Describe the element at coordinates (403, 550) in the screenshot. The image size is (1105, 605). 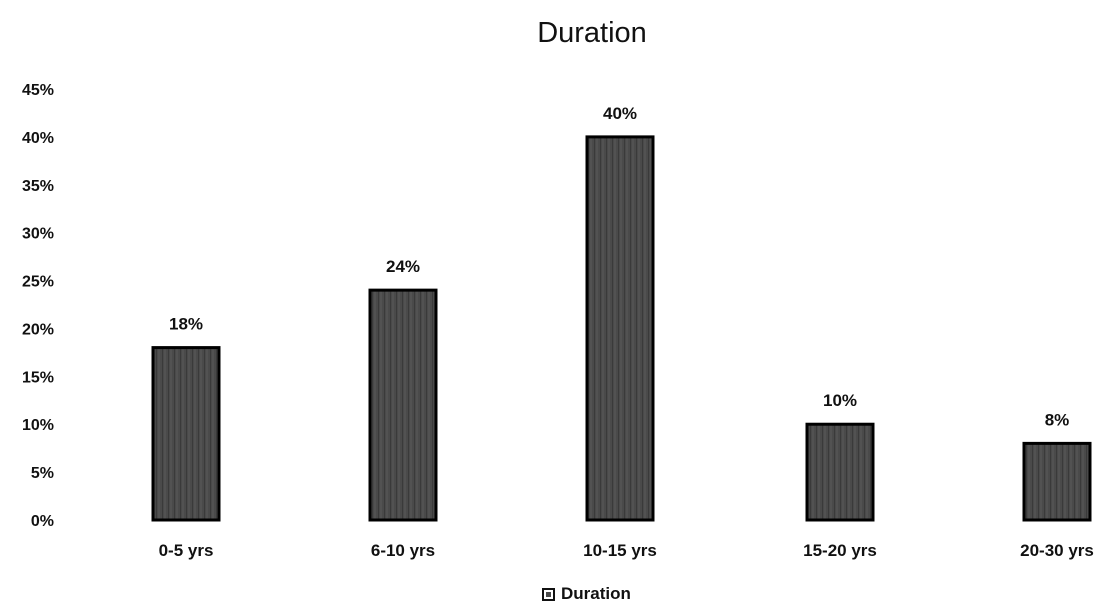
I see `x-category-label: 6-10 yrs` at that location.